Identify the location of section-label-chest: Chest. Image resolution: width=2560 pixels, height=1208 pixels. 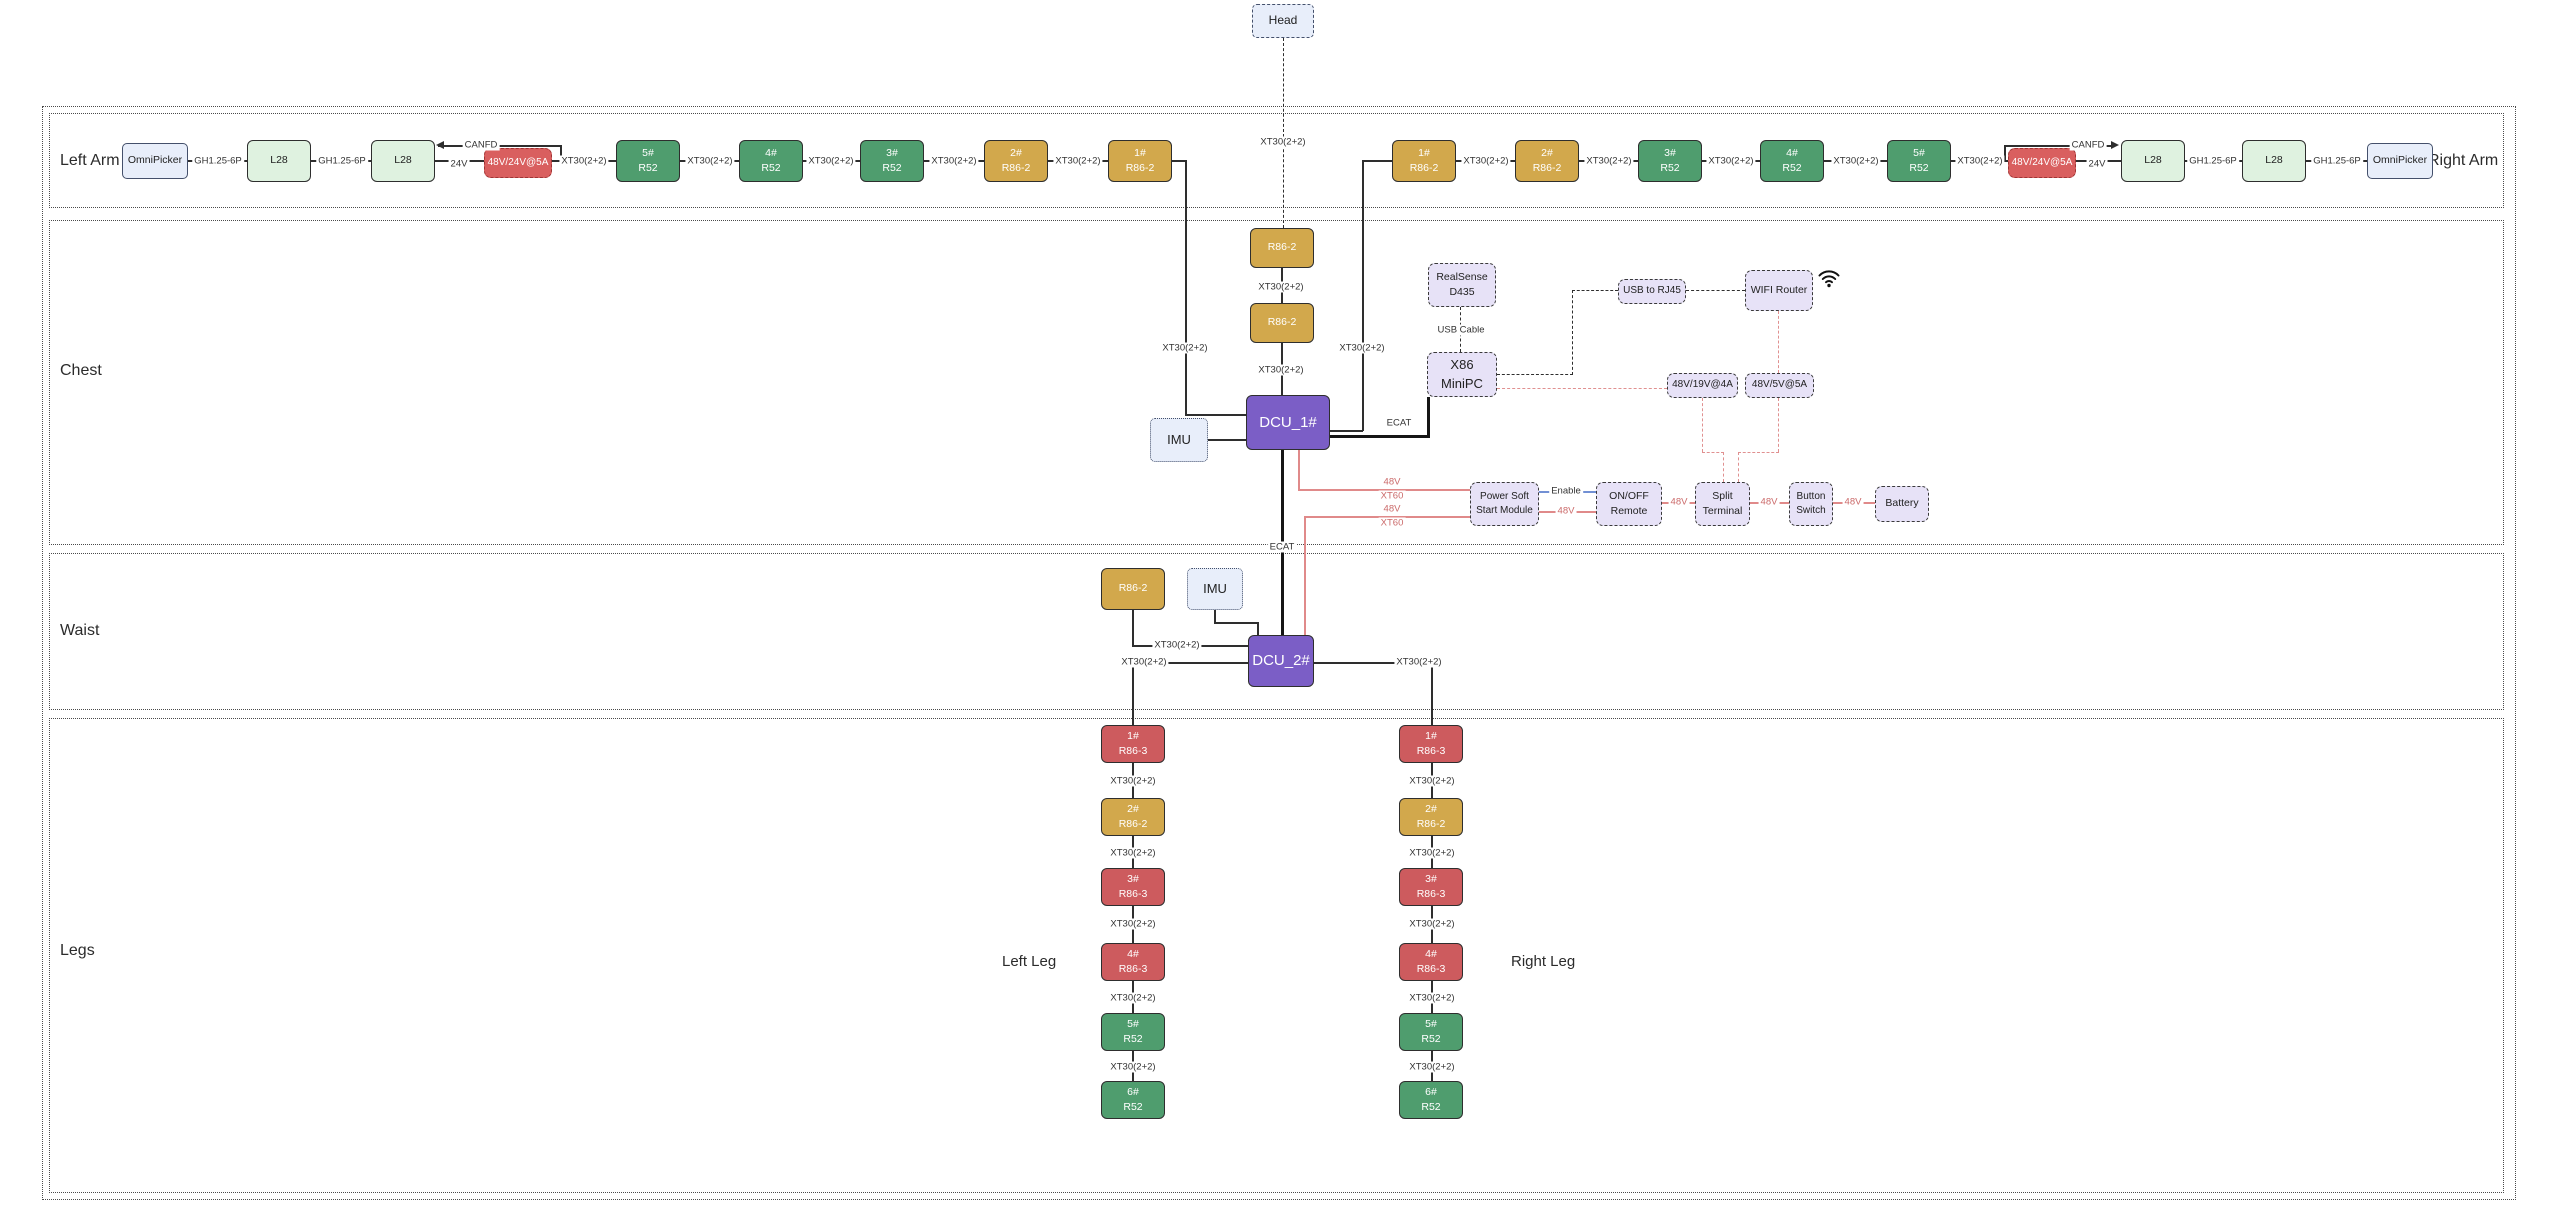
(81, 370).